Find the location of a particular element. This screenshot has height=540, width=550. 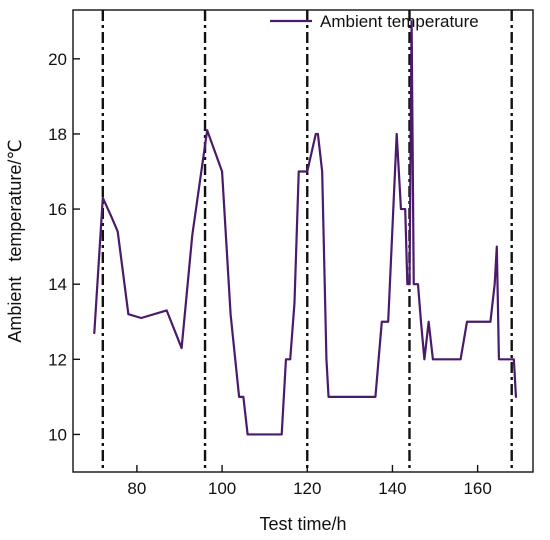

x-tick-label: 120 is located at coordinates (307, 488).